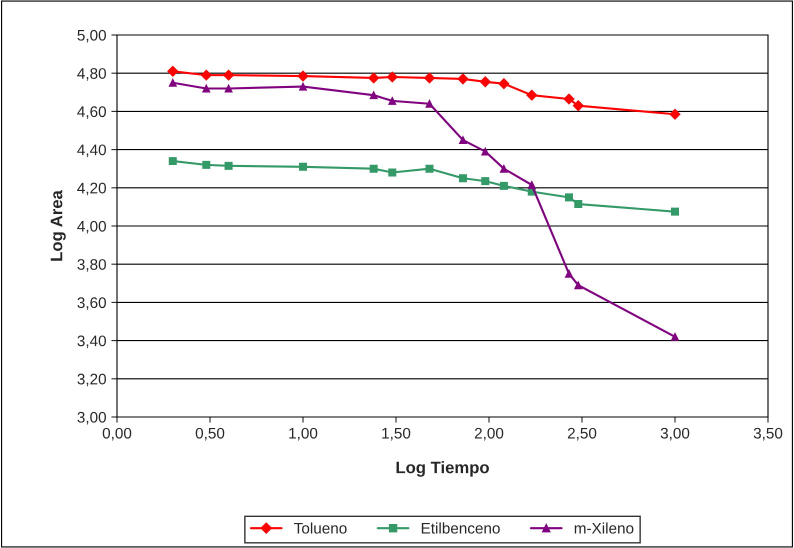 The image size is (794, 548). I want to click on y-tick-label: 3,20, so click(91, 380).